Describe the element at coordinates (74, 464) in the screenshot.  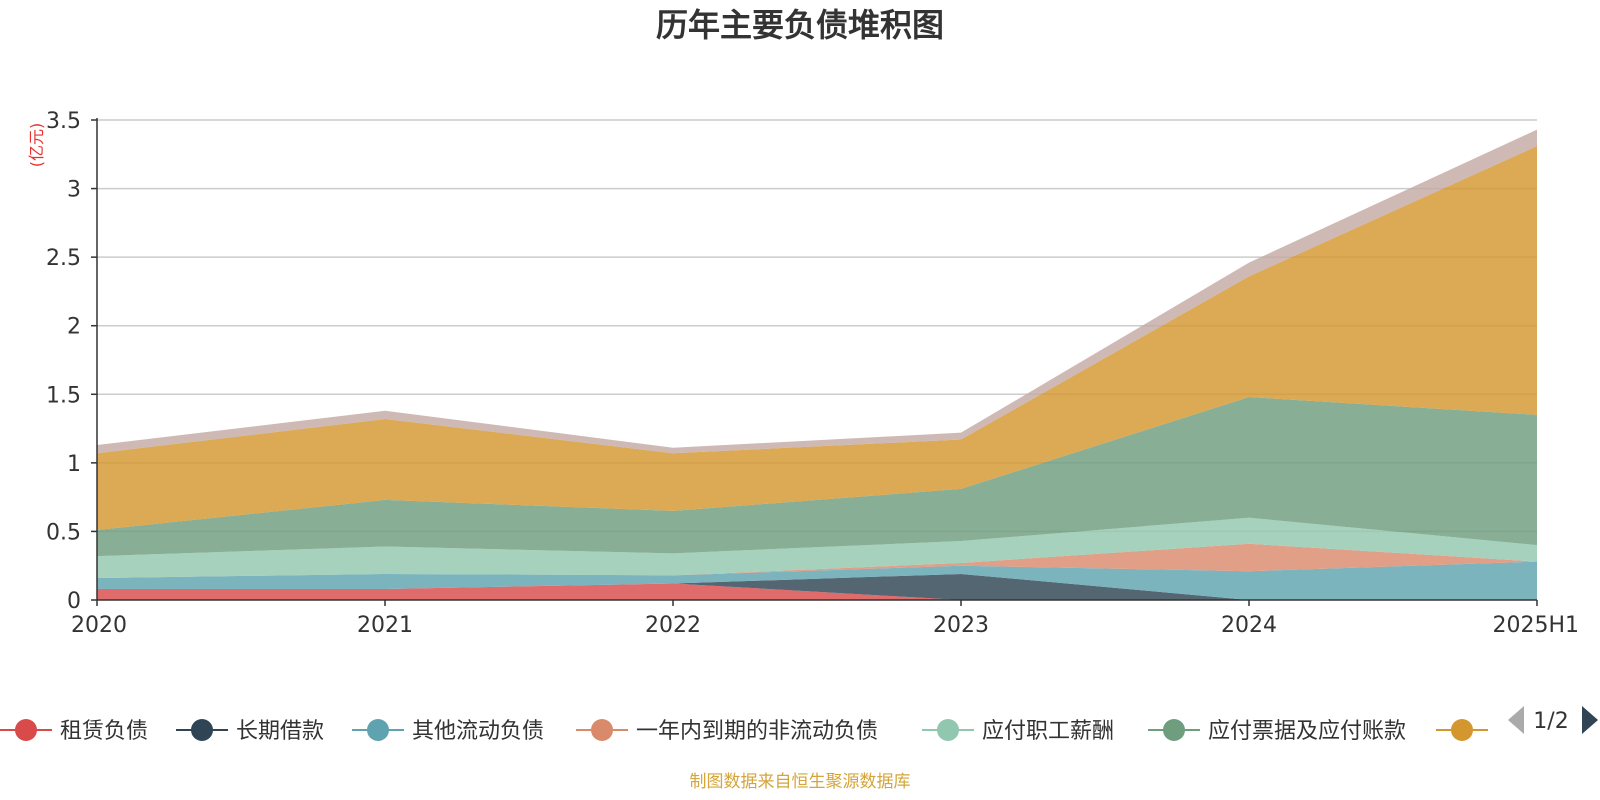
I see `y-tick-label: 1` at that location.